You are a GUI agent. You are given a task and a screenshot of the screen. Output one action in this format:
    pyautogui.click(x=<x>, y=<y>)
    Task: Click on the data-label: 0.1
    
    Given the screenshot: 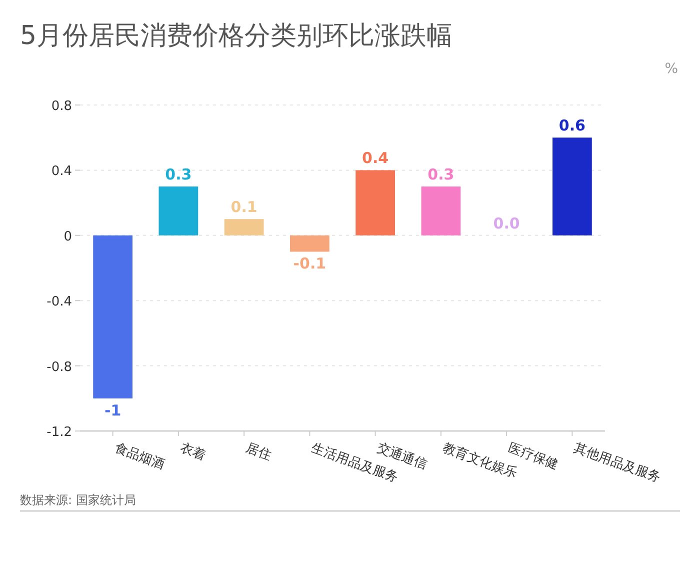 What is the action you would take?
    pyautogui.click(x=244, y=207)
    